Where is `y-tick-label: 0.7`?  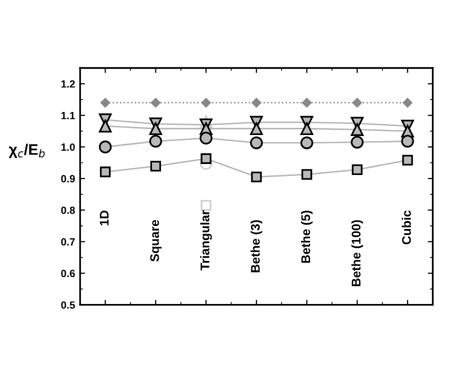 y-tick-label: 0.7 is located at coordinates (68, 242).